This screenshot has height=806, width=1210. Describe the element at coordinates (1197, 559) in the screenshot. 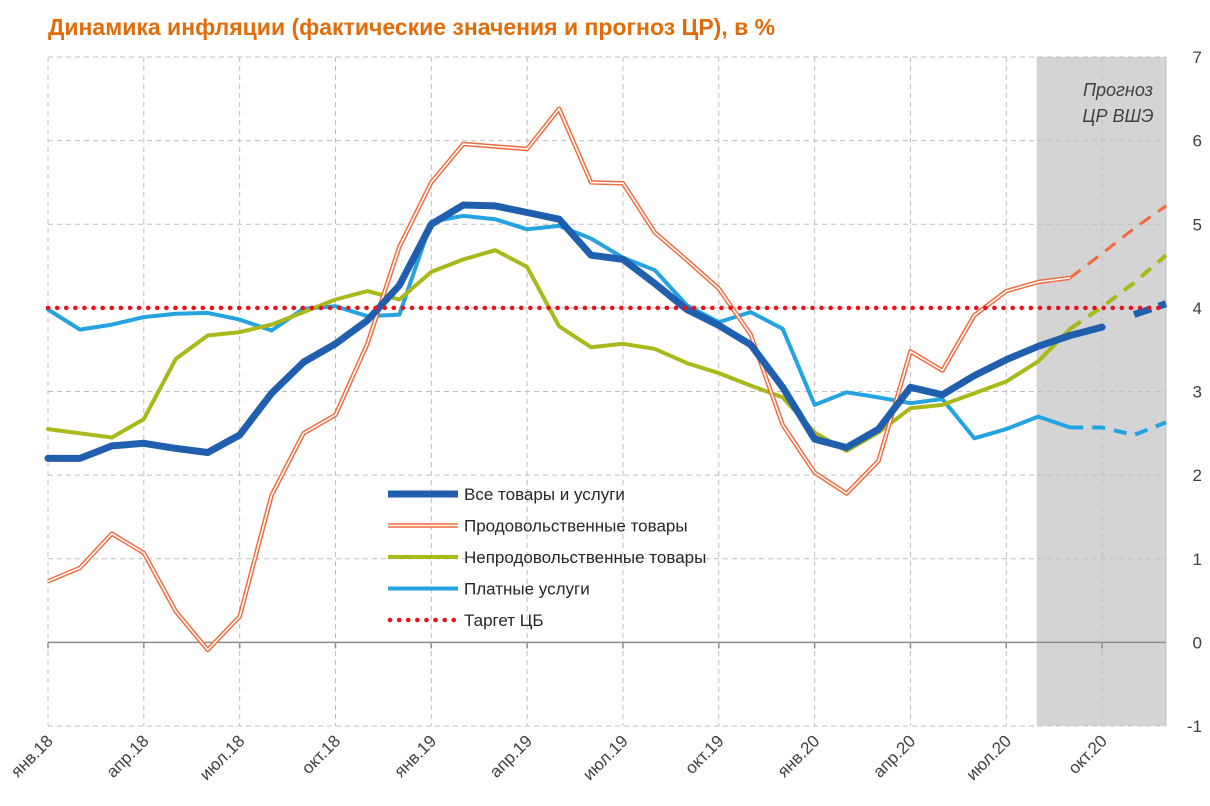

I see `y-tick-label: 1` at that location.